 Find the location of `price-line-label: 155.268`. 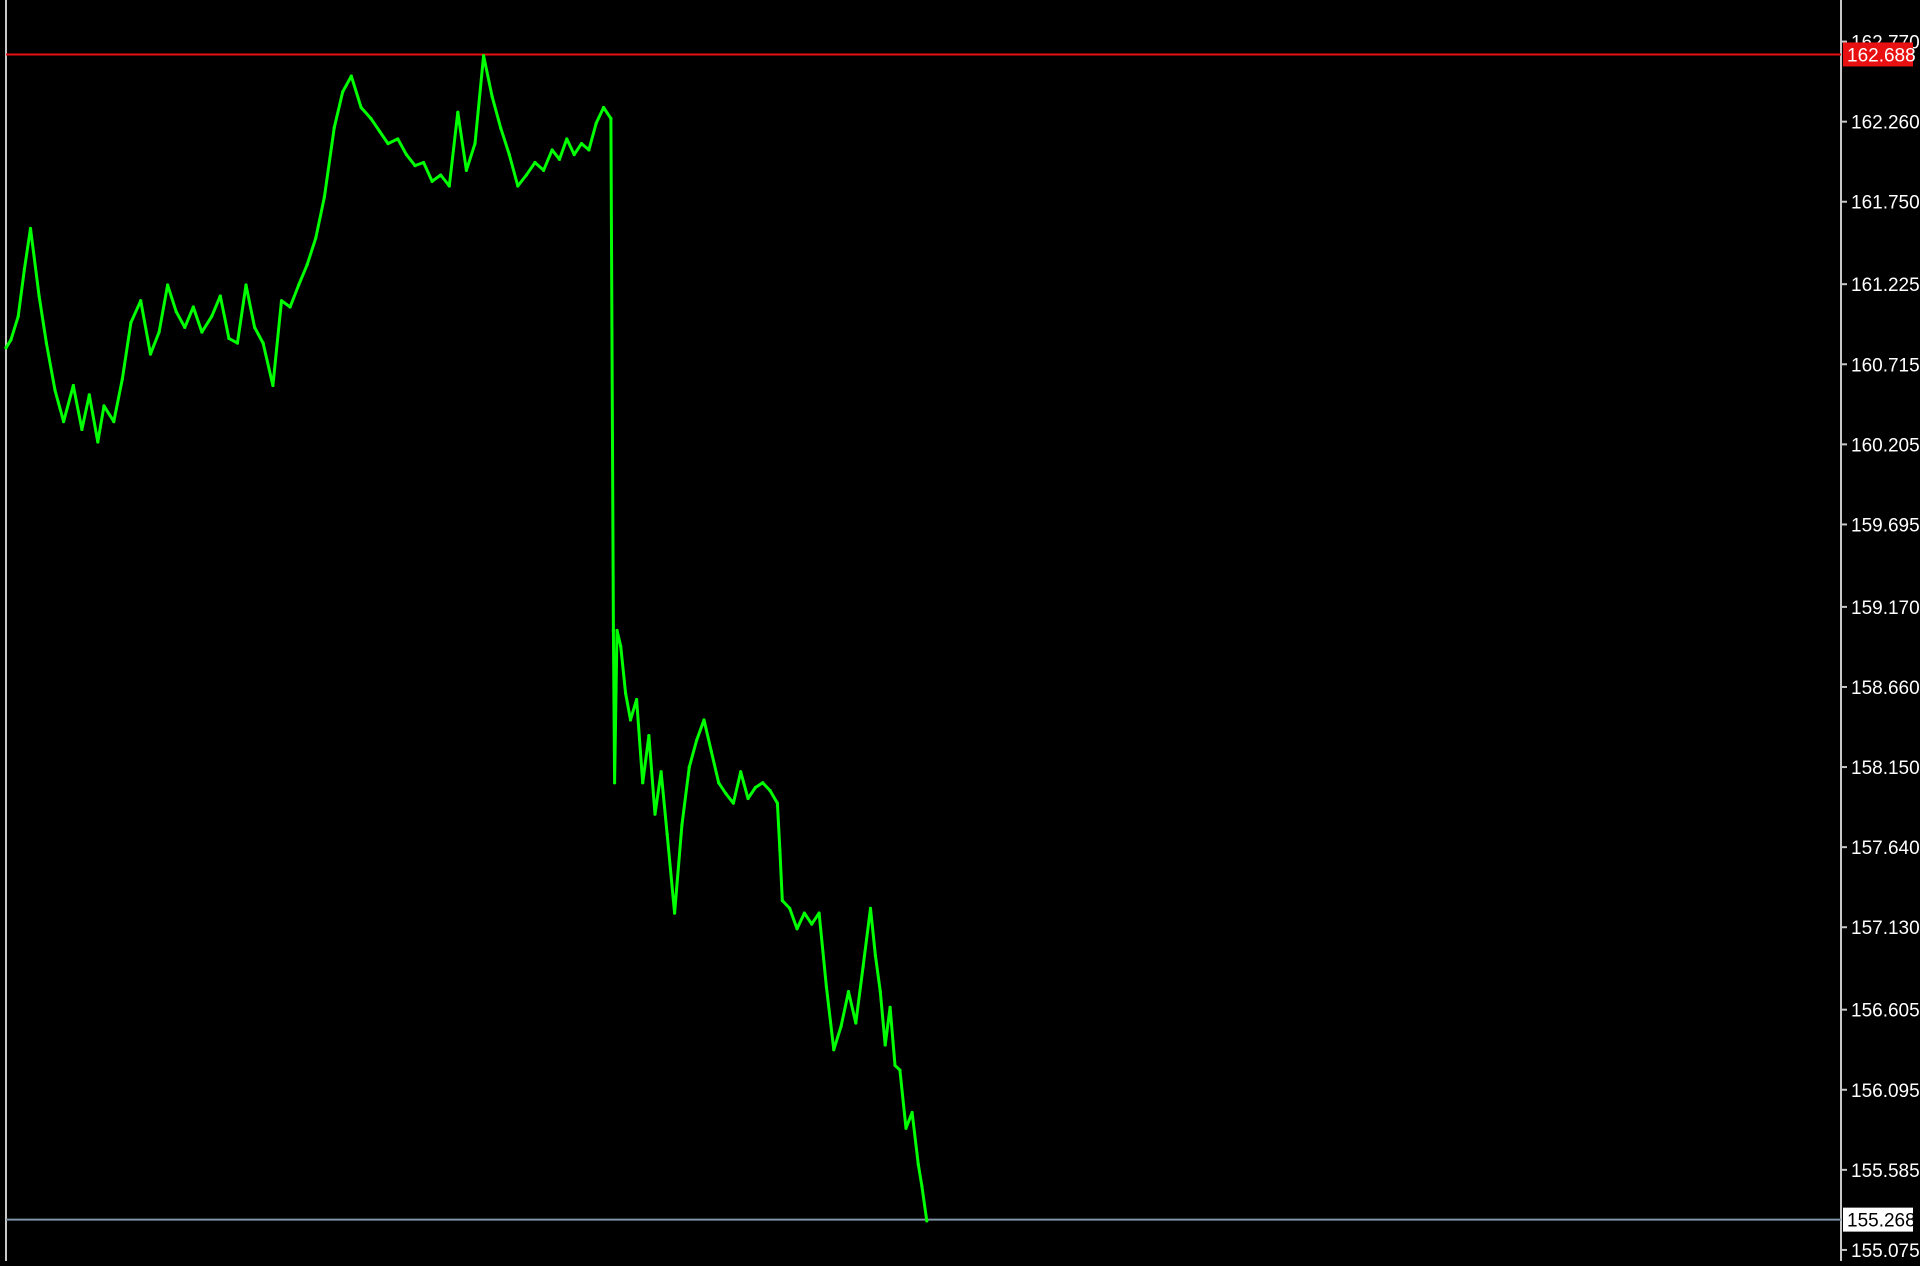

price-line-label: 155.268 is located at coordinates (1881, 1221).